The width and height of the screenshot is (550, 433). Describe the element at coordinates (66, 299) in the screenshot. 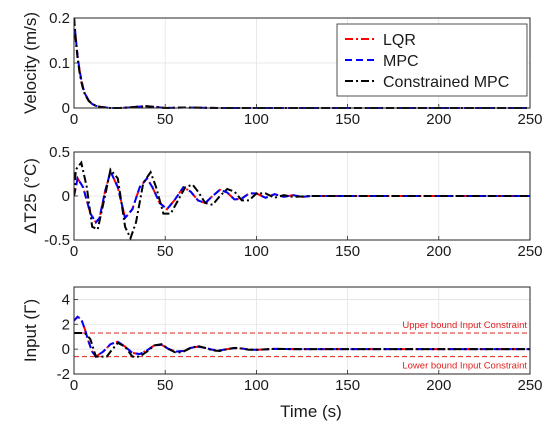

I see `y-tick-label: 4` at that location.